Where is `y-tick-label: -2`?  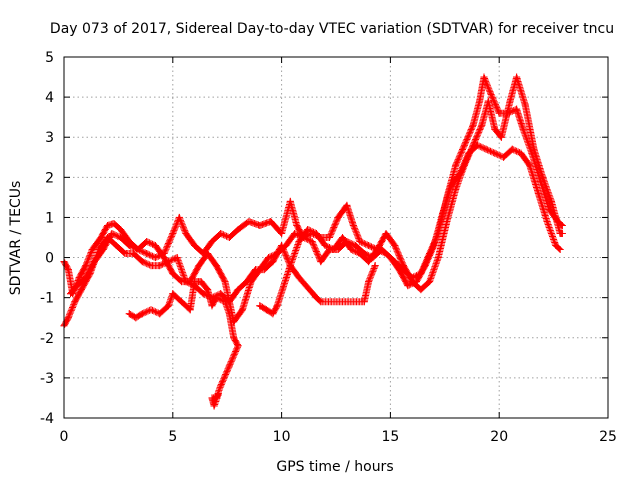
y-tick-label: -2 is located at coordinates (47, 339).